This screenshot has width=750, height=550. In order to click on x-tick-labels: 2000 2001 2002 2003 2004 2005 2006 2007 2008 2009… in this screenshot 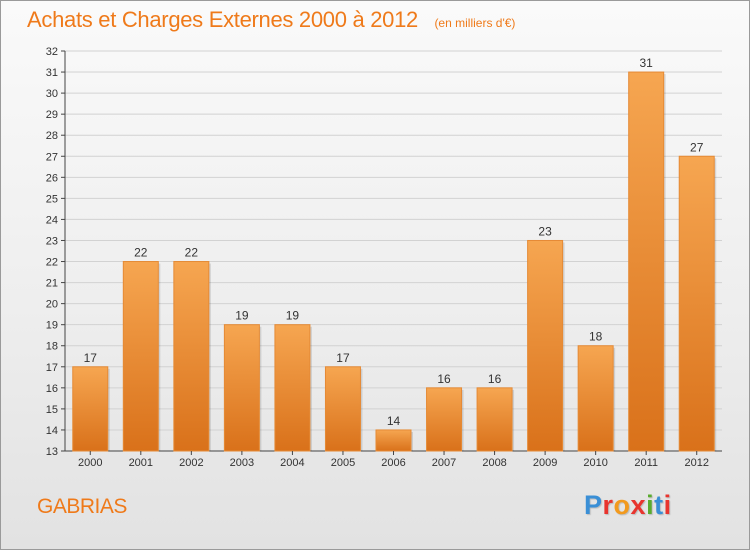, I will do `click(393, 460)`.